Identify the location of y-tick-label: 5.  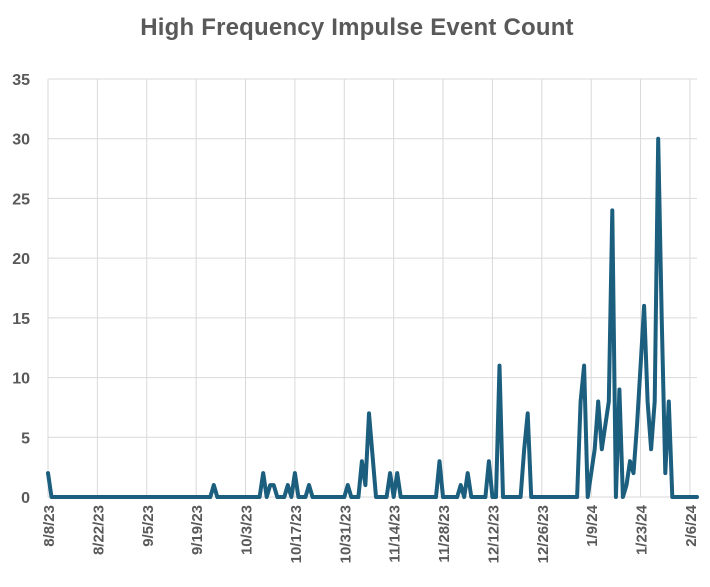
(25, 438).